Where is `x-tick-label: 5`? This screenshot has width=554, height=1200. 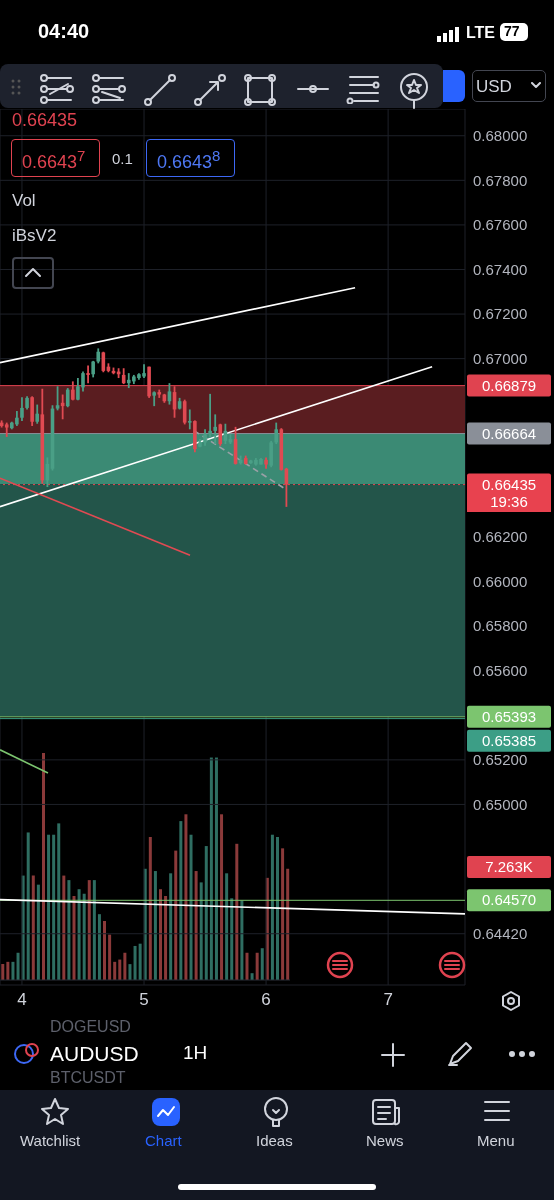 x-tick-label: 5 is located at coordinates (144, 1000).